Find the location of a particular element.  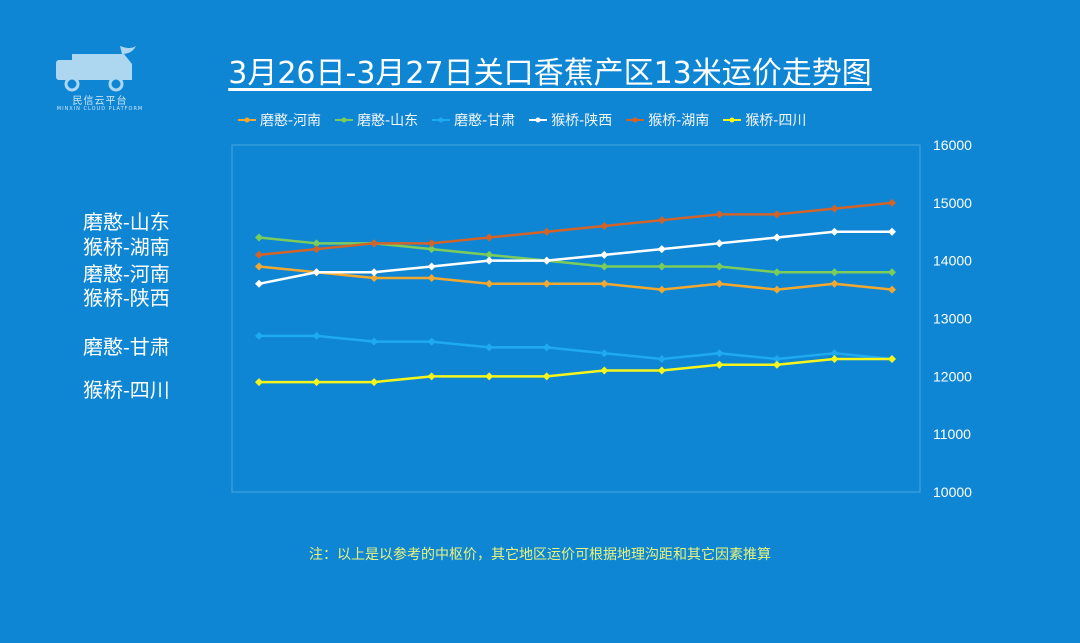

y-tick-label: 15000 is located at coordinates (952, 203).